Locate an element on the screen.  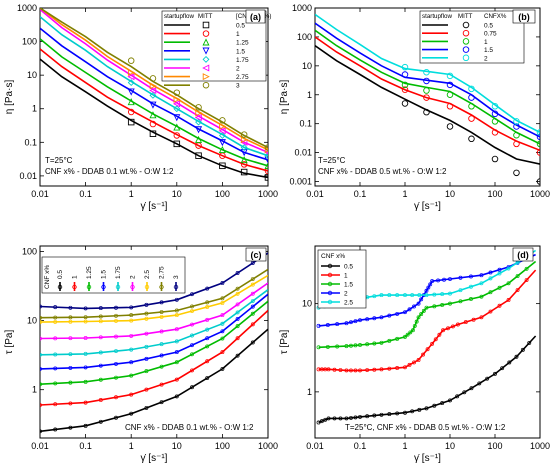
panel-label: (d) is located at coordinates (523, 255).